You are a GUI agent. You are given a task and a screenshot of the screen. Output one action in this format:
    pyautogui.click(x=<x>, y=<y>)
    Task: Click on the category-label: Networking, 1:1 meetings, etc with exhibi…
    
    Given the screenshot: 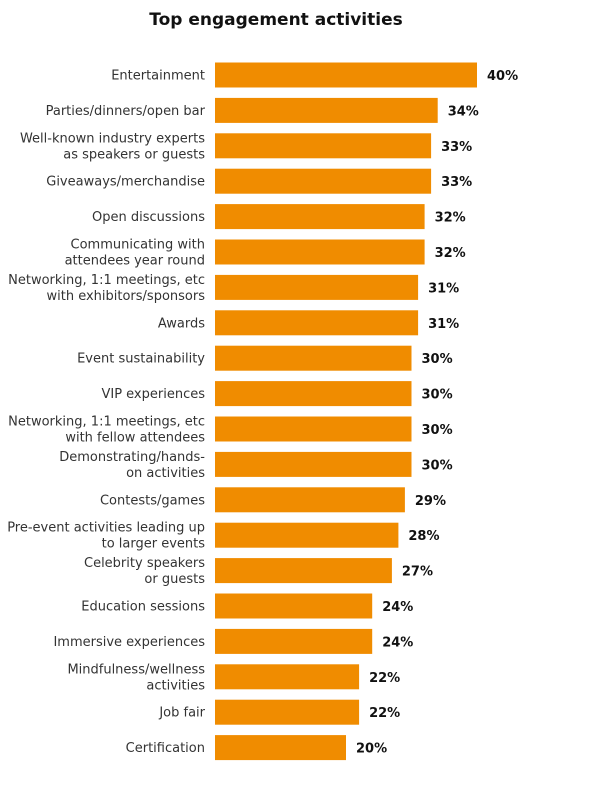 What is the action you would take?
    pyautogui.click(x=106, y=288)
    